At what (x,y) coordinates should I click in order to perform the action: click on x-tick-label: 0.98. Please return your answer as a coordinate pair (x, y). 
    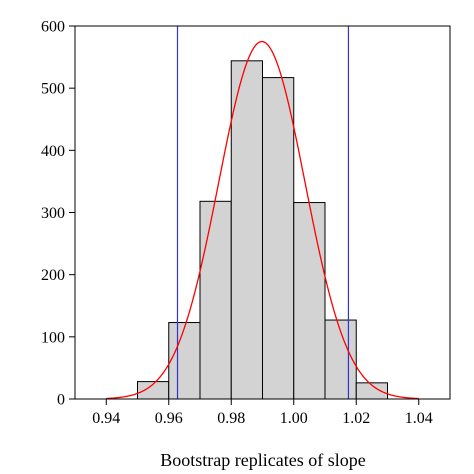
    Looking at the image, I should click on (231, 418).